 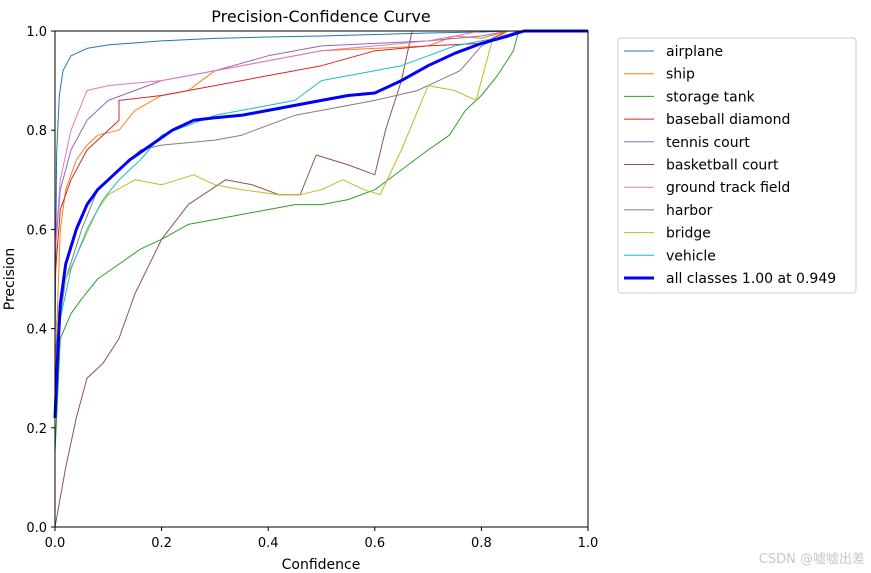 I want to click on legend-box, so click(x=737, y=165).